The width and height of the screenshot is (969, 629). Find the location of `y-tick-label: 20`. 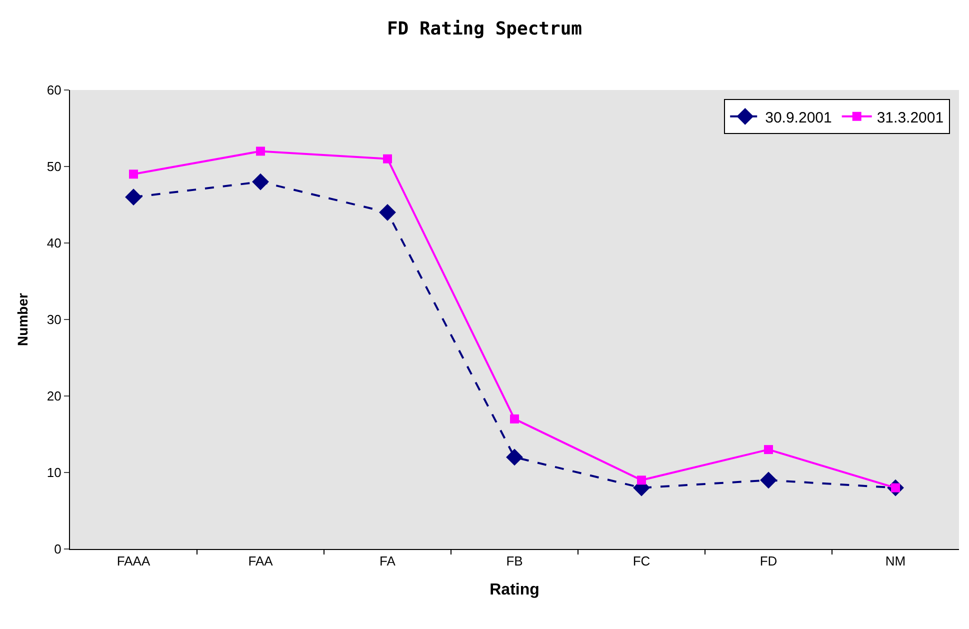

y-tick-label: 20 is located at coordinates (54, 396).